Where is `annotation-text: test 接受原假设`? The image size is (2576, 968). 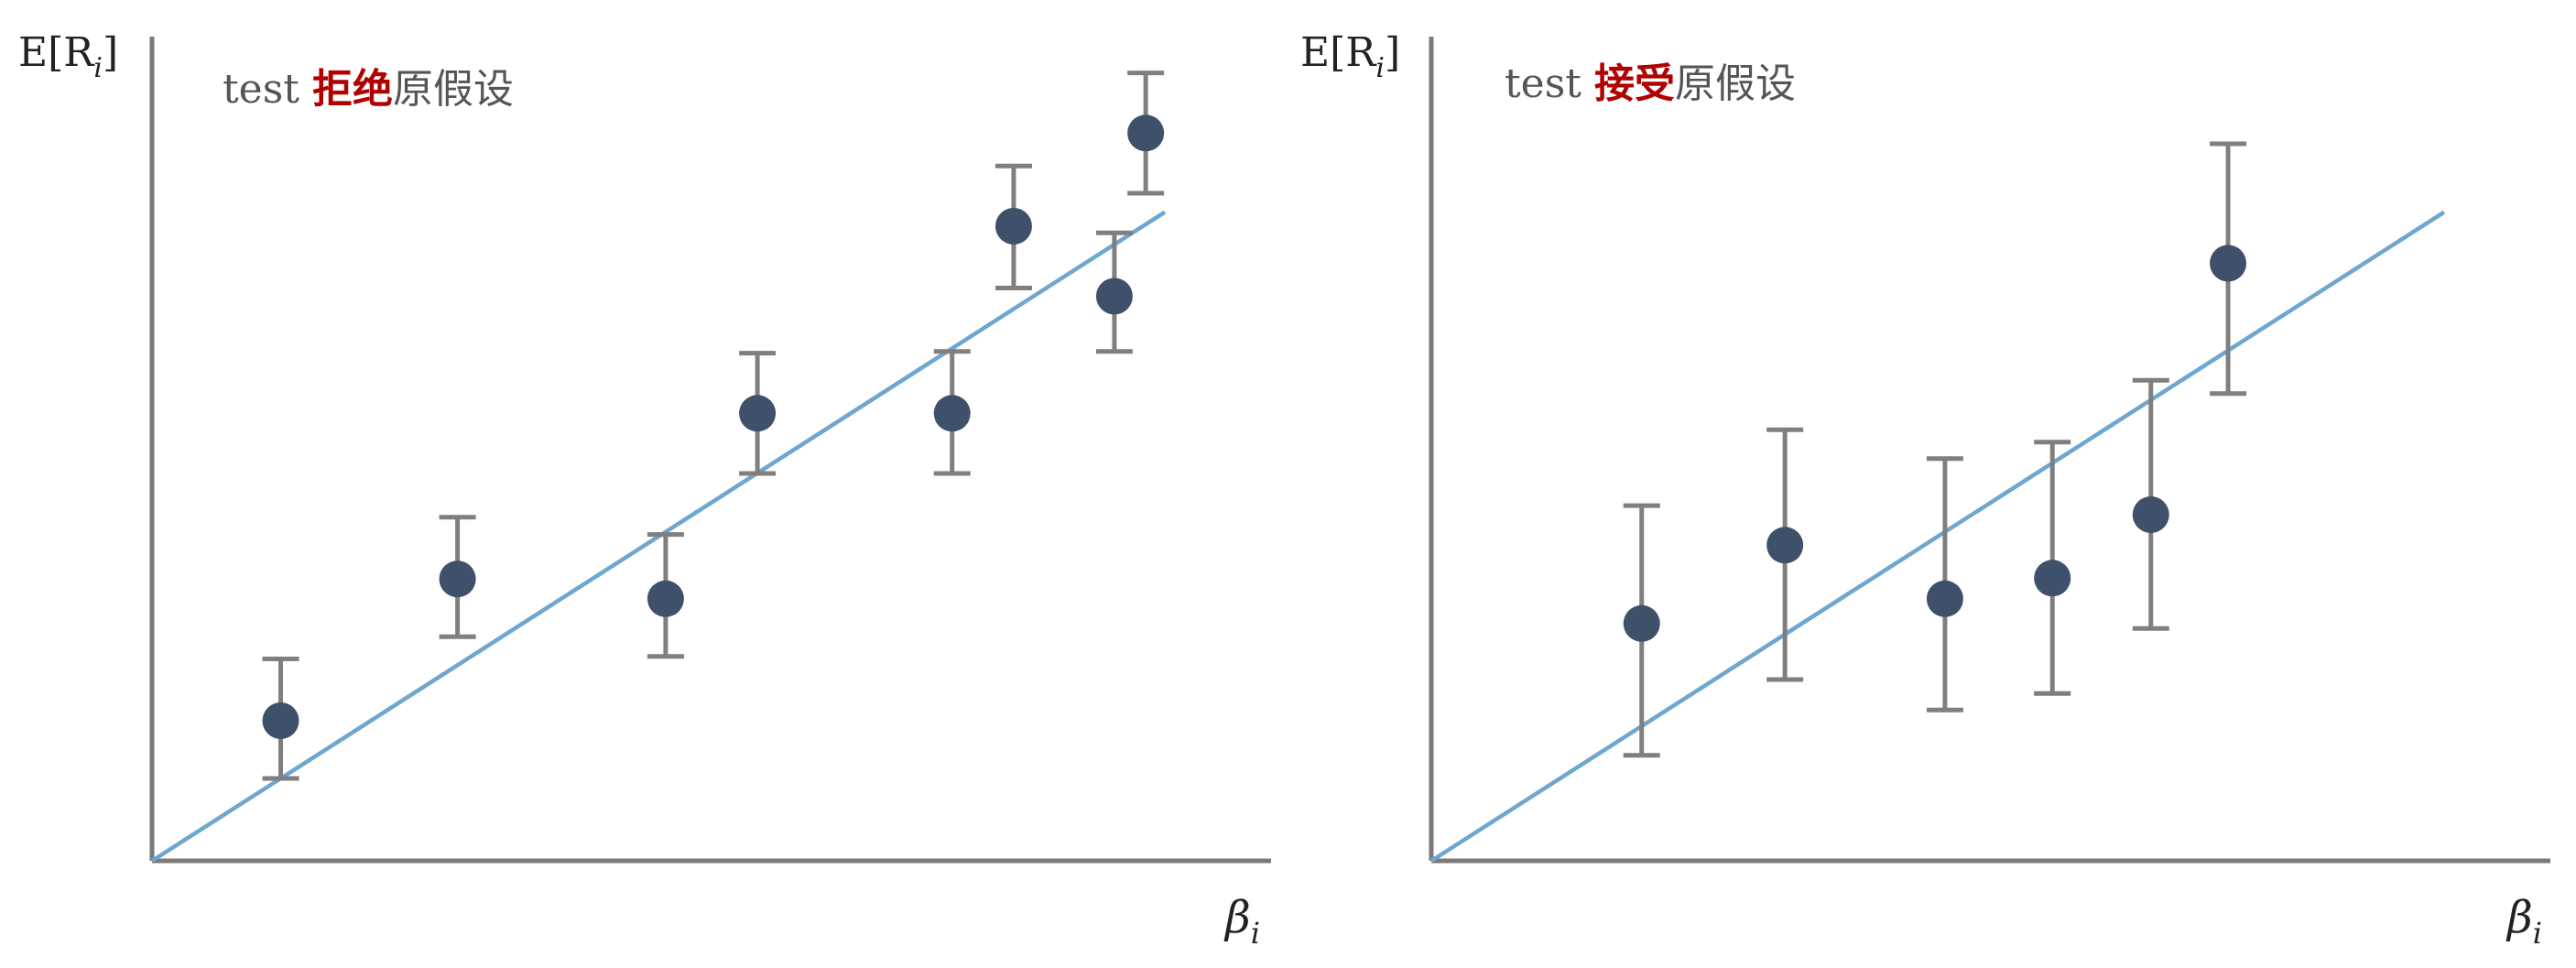
annotation-text: test 接受原假设 is located at coordinates (1650, 84).